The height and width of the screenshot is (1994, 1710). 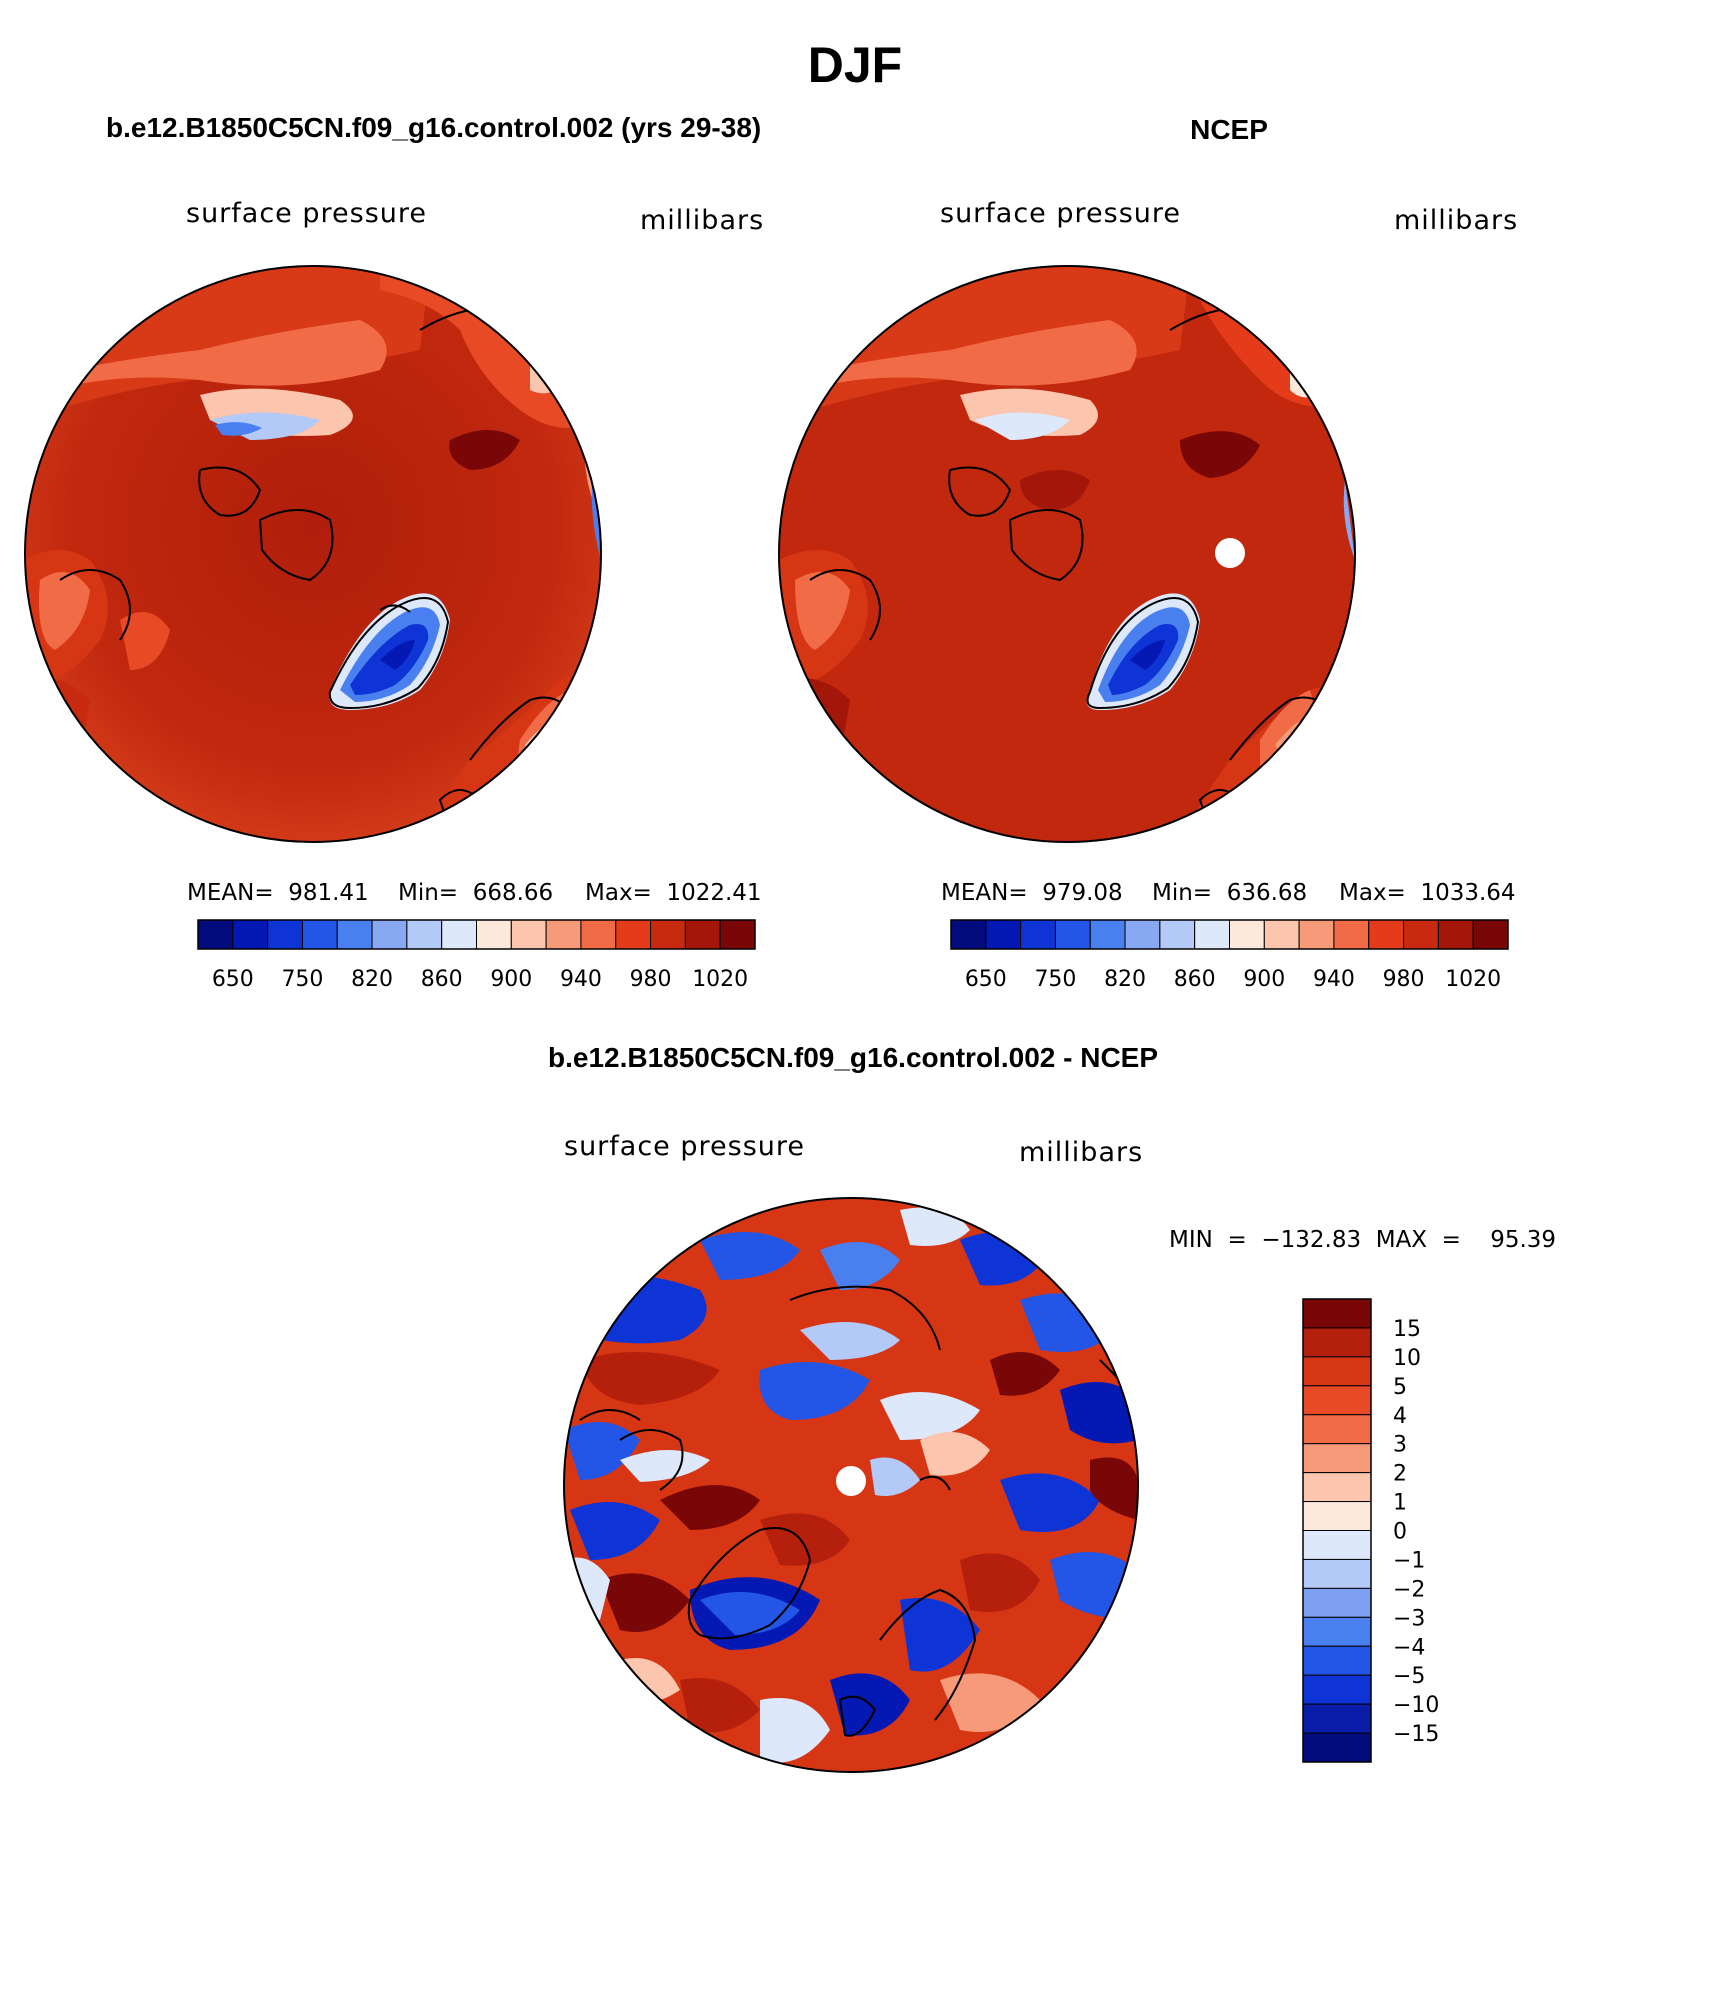 I want to click on panel-obs-max: Max= 1033.64, so click(x=1427, y=893).